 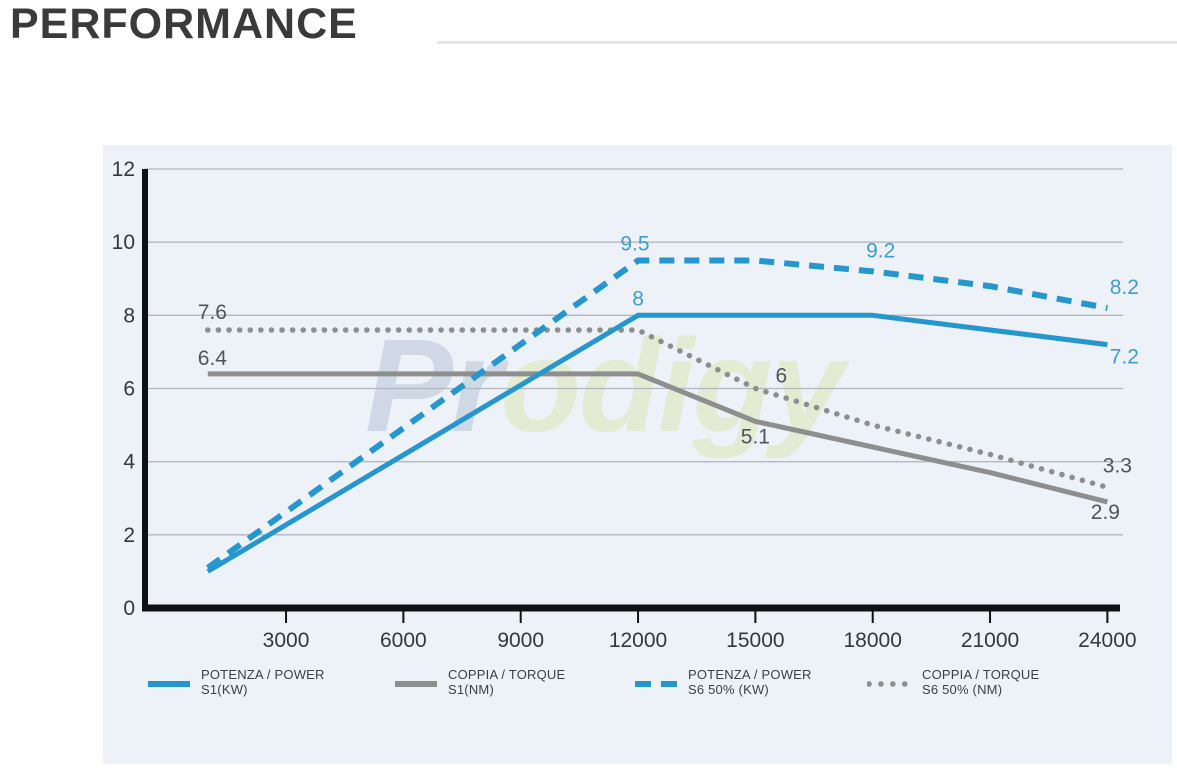 I want to click on x-tick-label: 21000, so click(x=990, y=640).